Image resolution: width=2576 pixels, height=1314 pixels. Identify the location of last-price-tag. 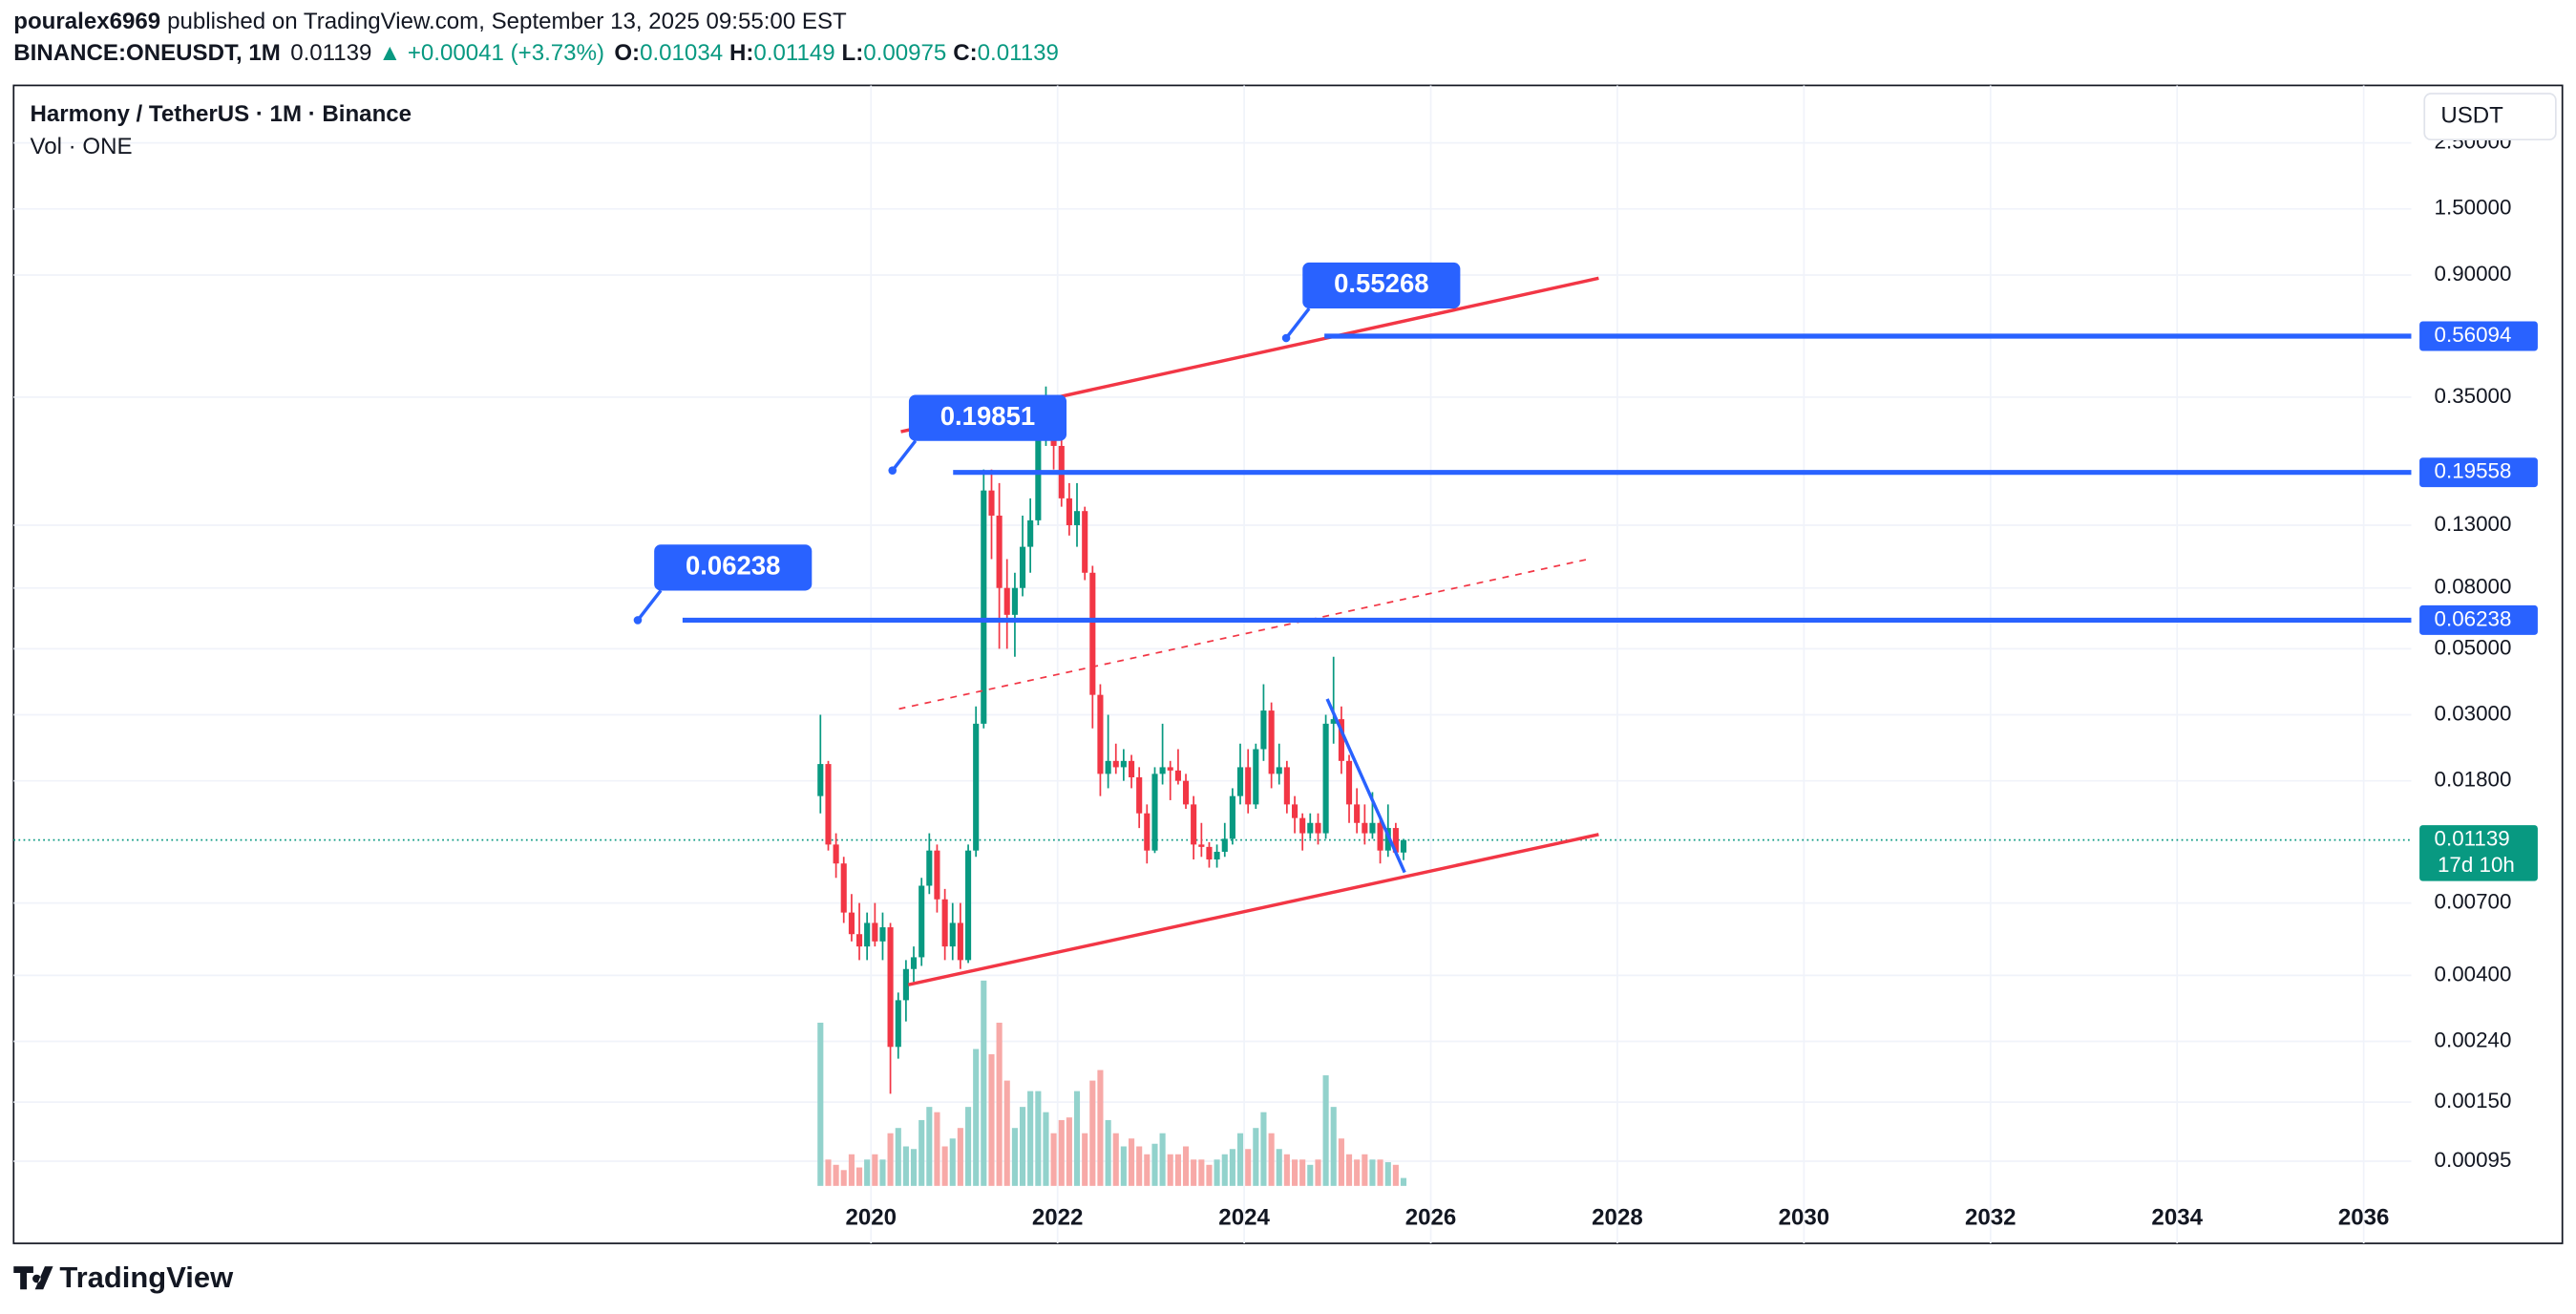
(2478, 853).